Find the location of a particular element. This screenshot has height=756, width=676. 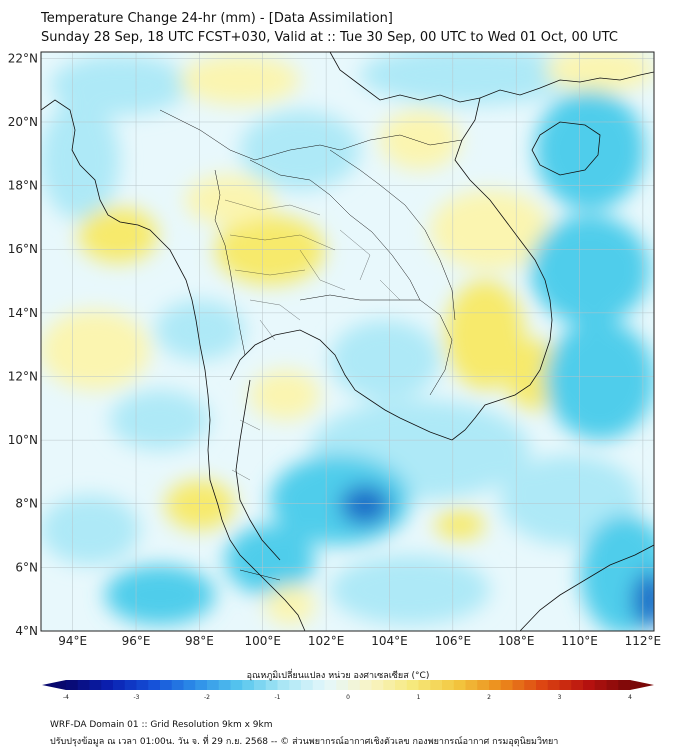

colorbar-ticks: -4 -3 -2 -1 0 1 2 3 4 is located at coordinates (347, 697).